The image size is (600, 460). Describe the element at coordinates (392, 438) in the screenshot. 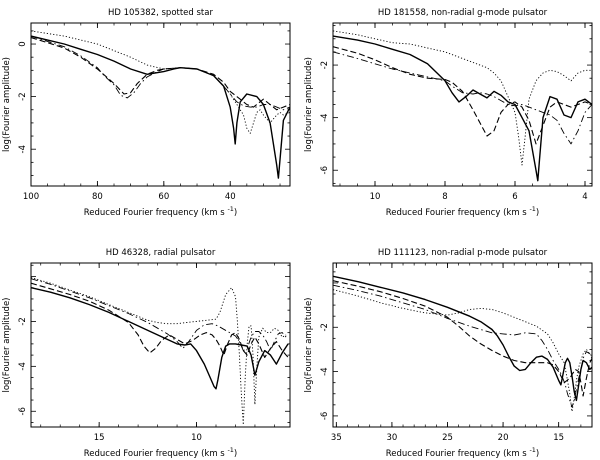

I see `x-tick-label: 30` at that location.